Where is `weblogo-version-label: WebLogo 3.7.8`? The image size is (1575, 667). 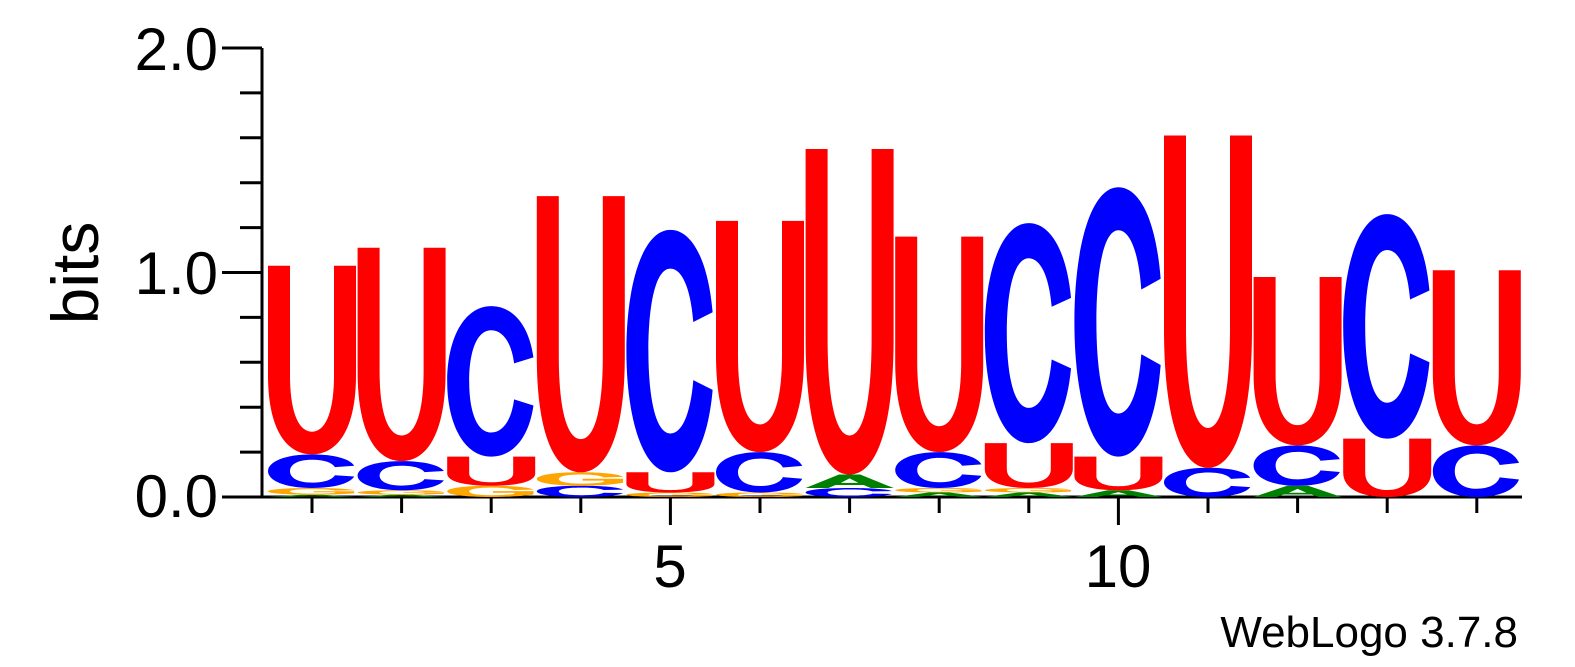 weblogo-version-label: WebLogo 3.7.8 is located at coordinates (1369, 632).